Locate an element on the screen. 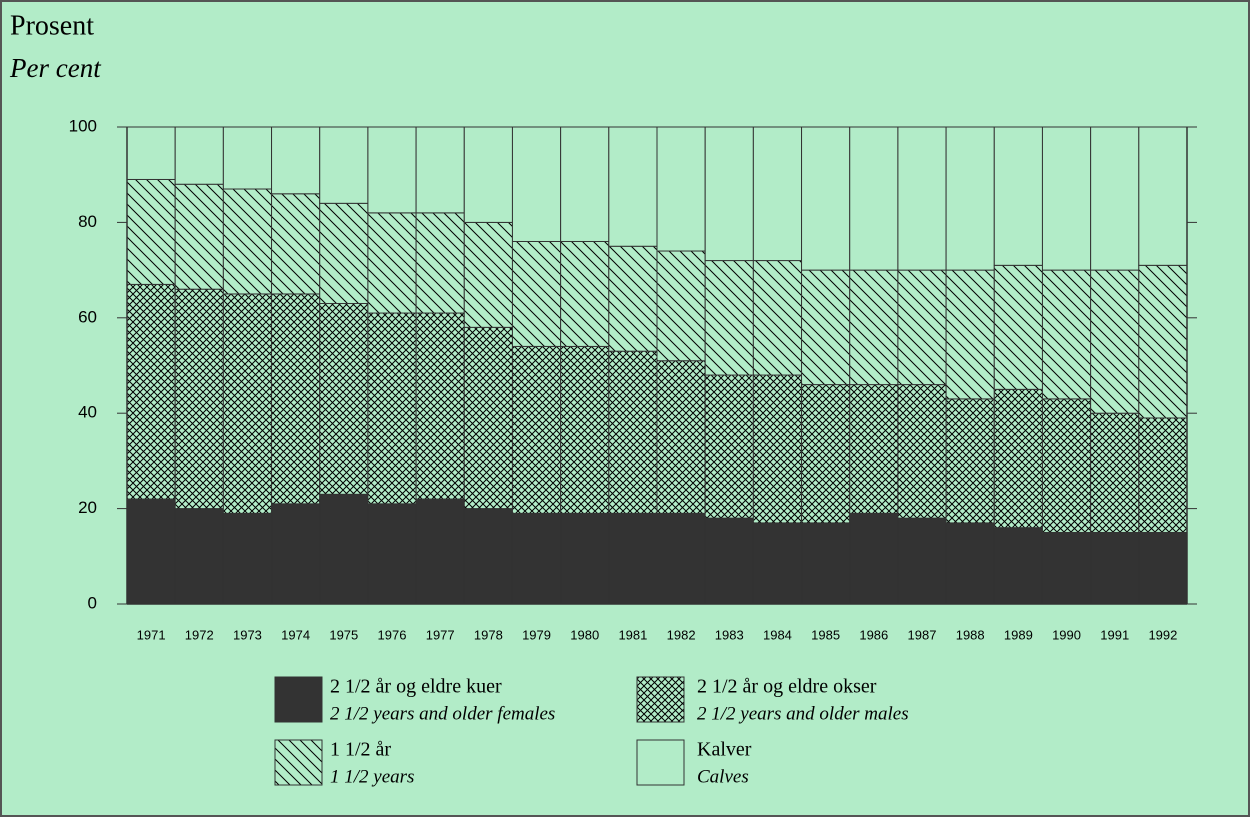 The width and height of the screenshot is (1251, 818). x-tick-label: 1991 is located at coordinates (1114, 634).